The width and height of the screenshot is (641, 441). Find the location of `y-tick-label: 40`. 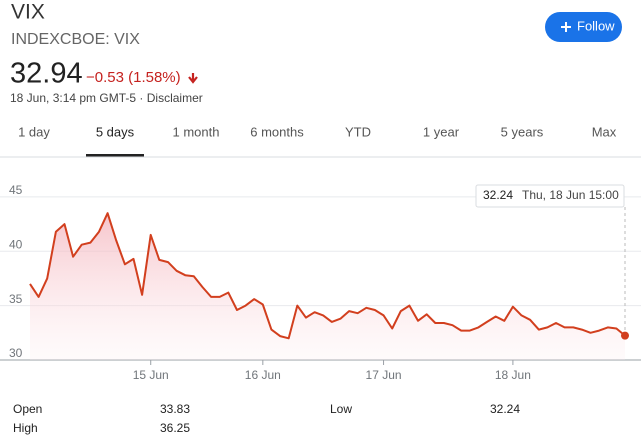

y-tick-label: 40 is located at coordinates (16, 244).